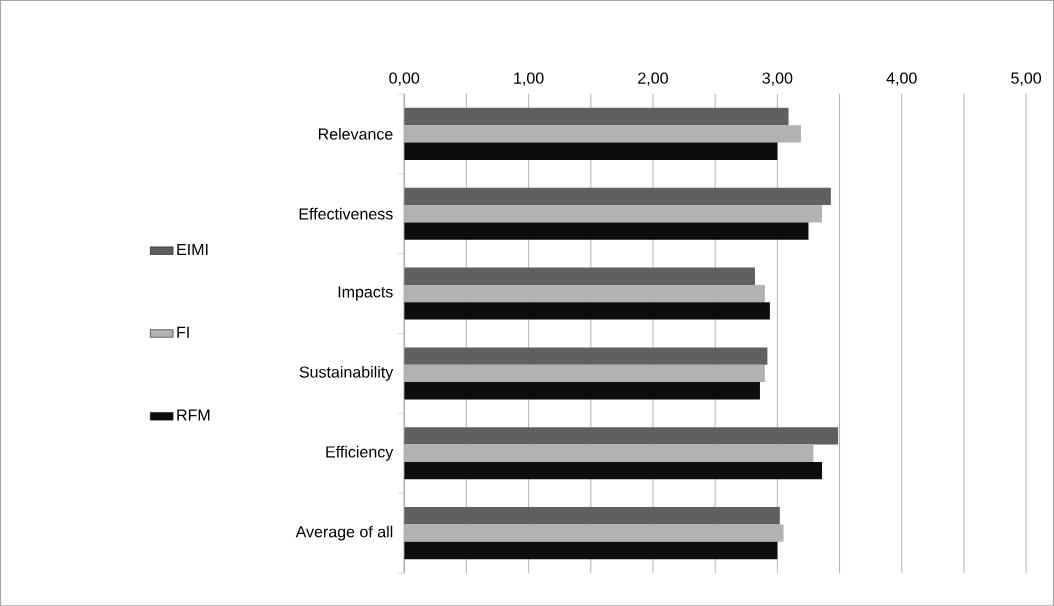  I want to click on x-tick-label: 4,00, so click(901, 79).